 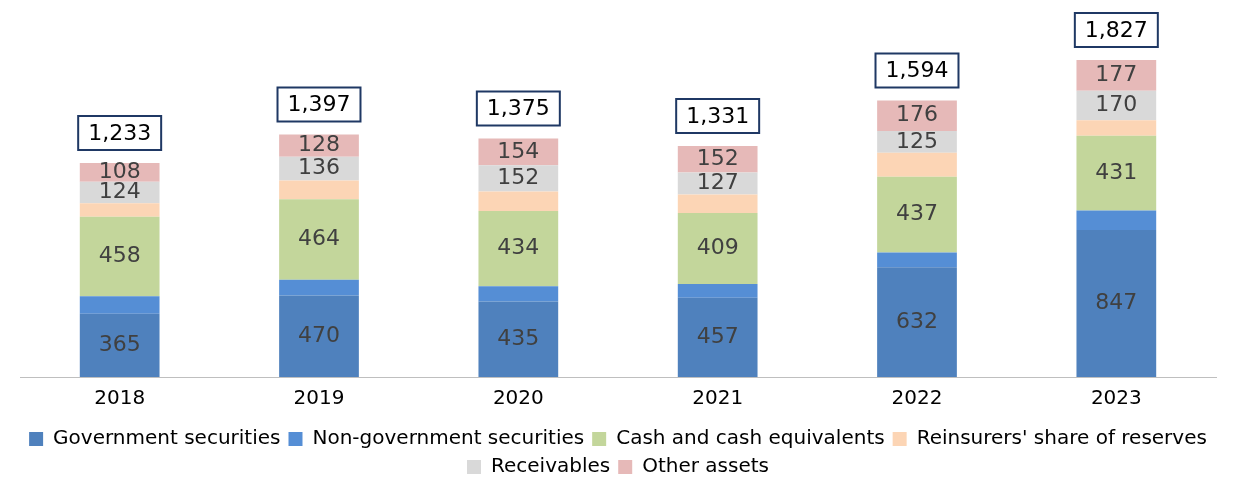 What do you see at coordinates (518, 397) in the screenshot?
I see `x-tick-label: 2020` at bounding box center [518, 397].